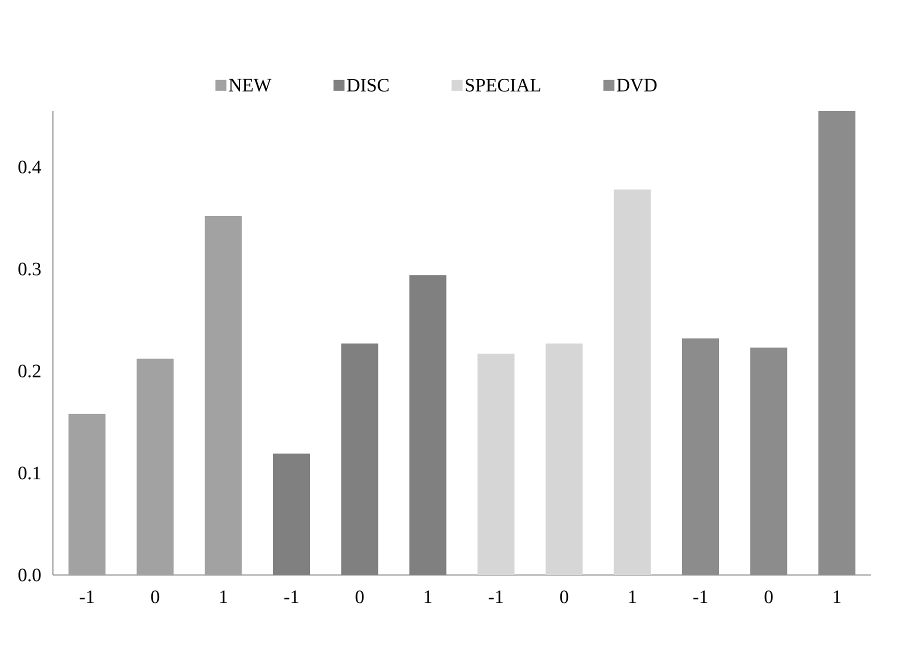 This screenshot has width=921, height=648. What do you see at coordinates (368, 85) in the screenshot?
I see `legend-label: DISC` at bounding box center [368, 85].